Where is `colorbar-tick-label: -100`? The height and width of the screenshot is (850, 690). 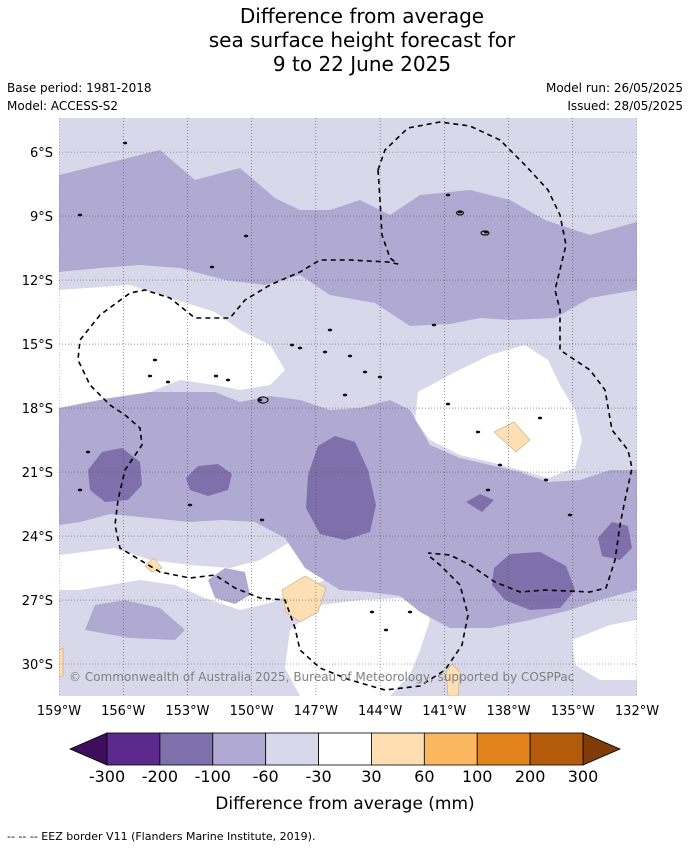 colorbar-tick-label: -100 is located at coordinates (213, 776).